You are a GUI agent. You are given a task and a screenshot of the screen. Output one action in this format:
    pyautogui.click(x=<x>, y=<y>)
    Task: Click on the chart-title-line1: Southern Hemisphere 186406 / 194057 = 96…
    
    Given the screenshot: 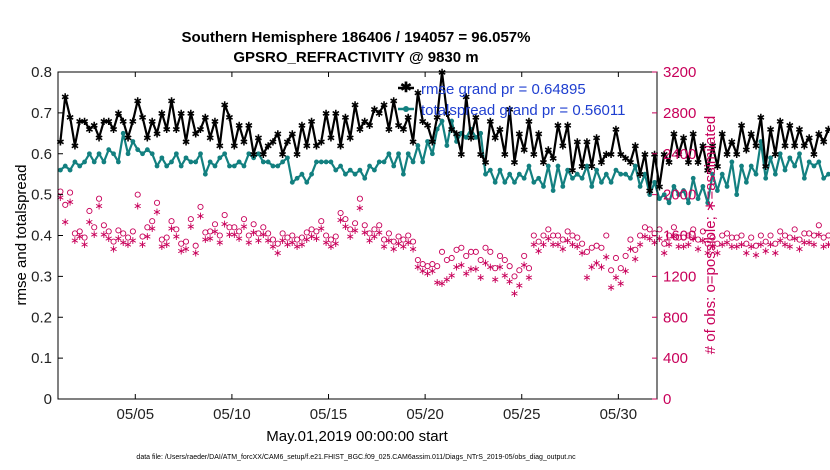 What is the action you would take?
    pyautogui.click(x=356, y=37)
    